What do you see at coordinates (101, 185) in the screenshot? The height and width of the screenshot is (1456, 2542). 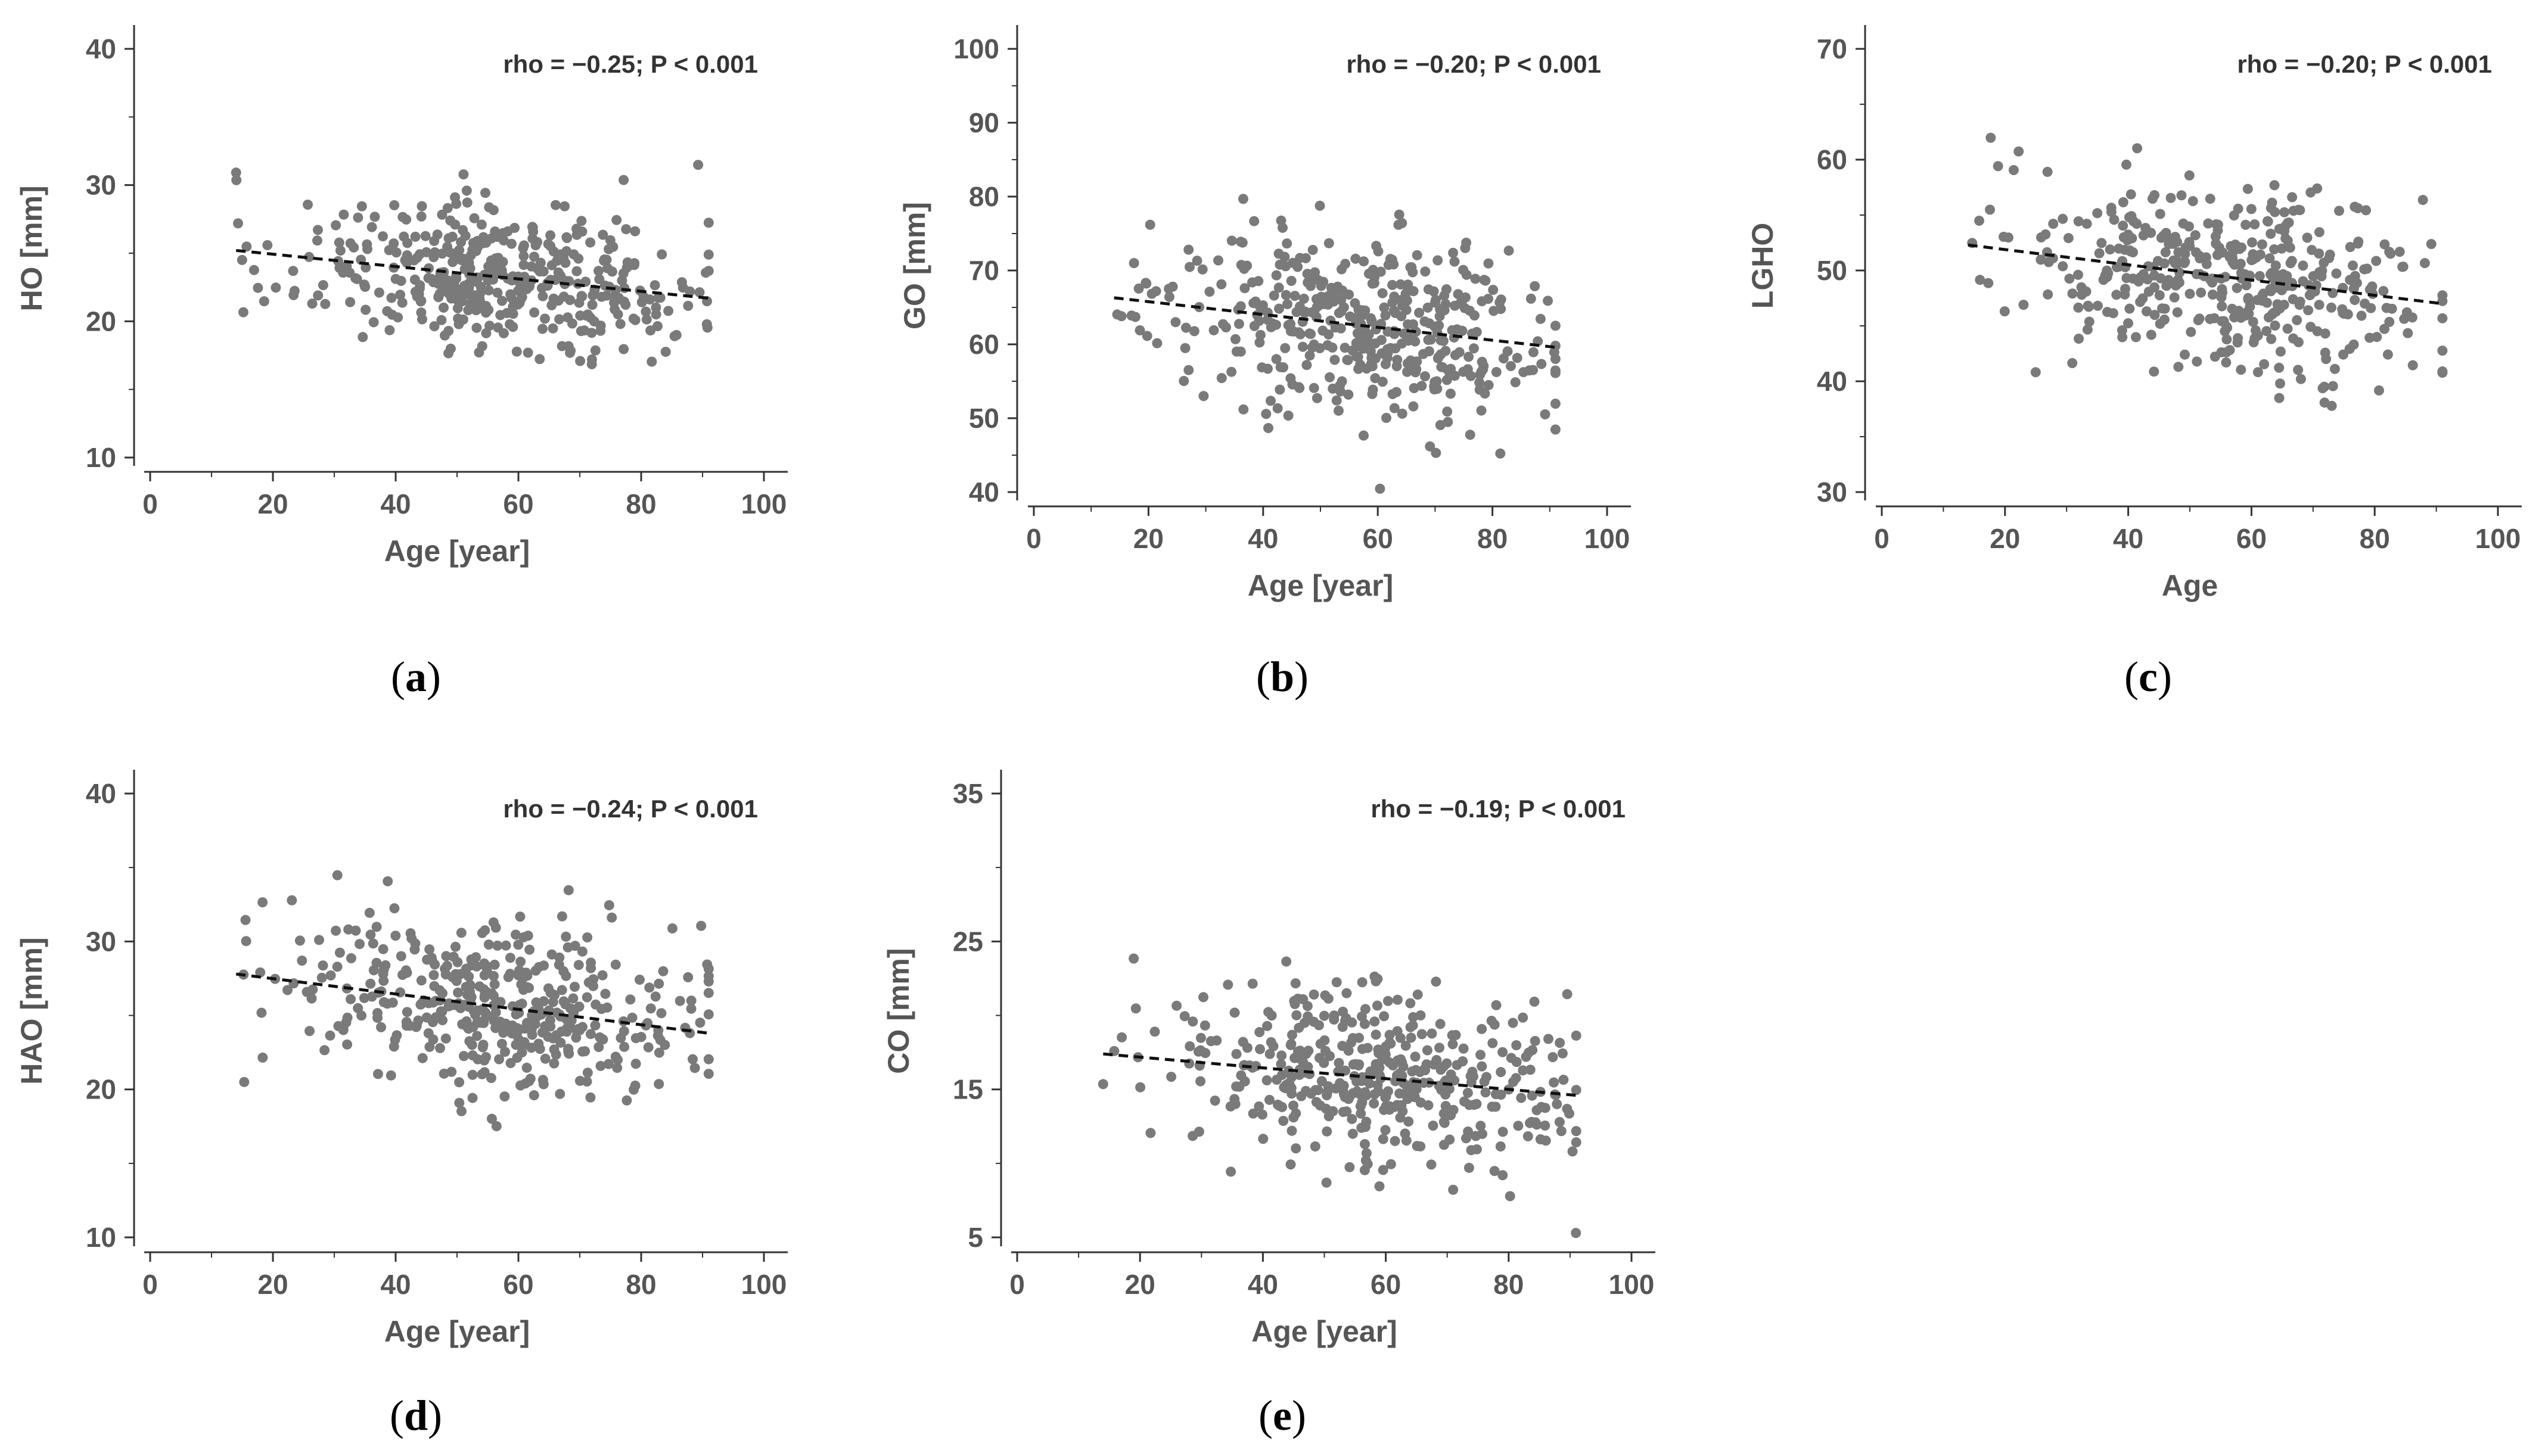 I see `y-tick-label: 30` at bounding box center [101, 185].